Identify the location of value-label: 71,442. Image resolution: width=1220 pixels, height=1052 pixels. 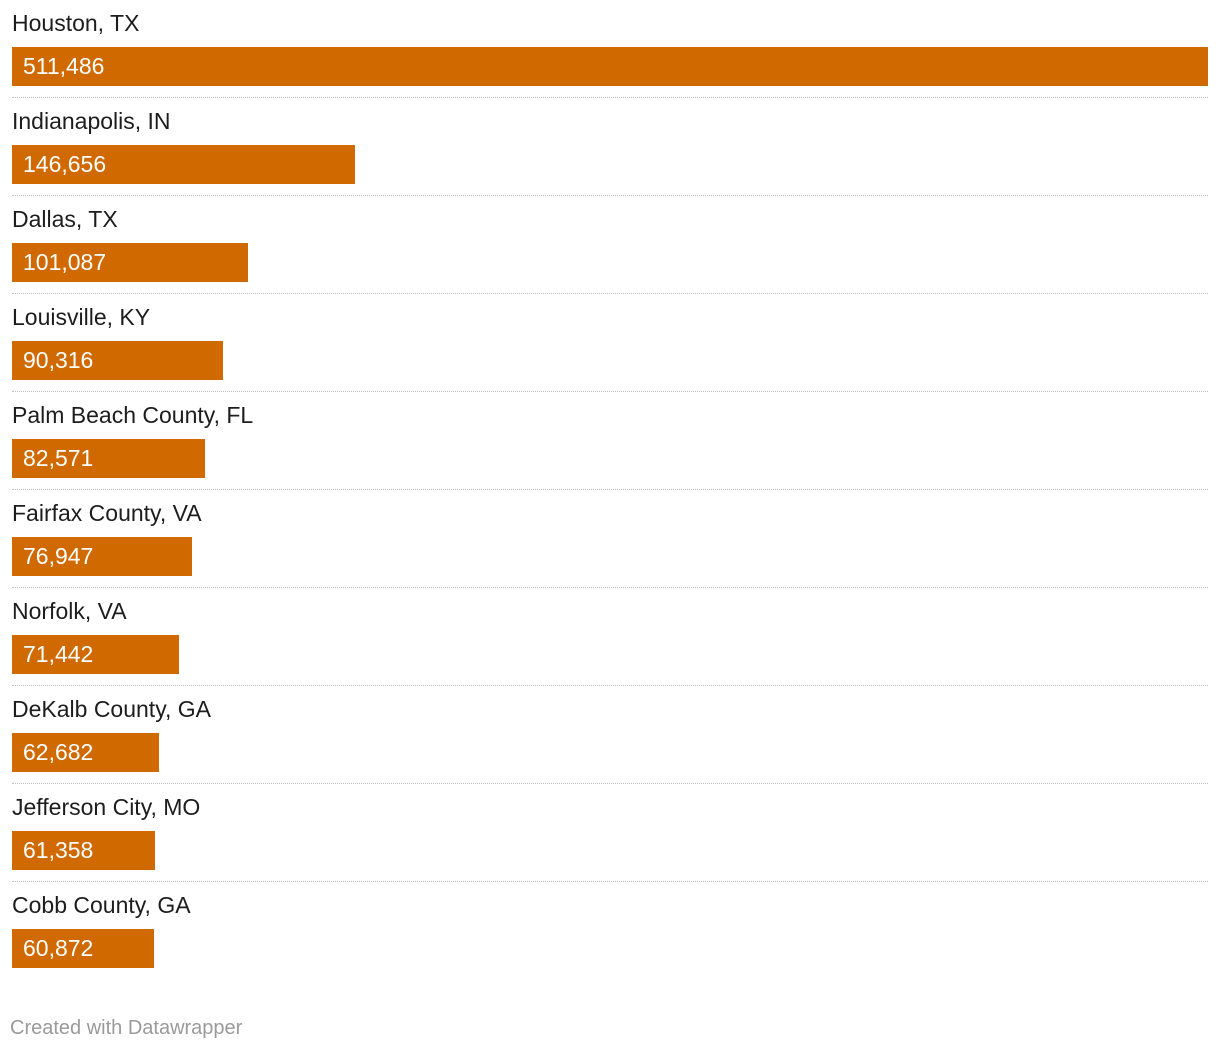
(58, 654).